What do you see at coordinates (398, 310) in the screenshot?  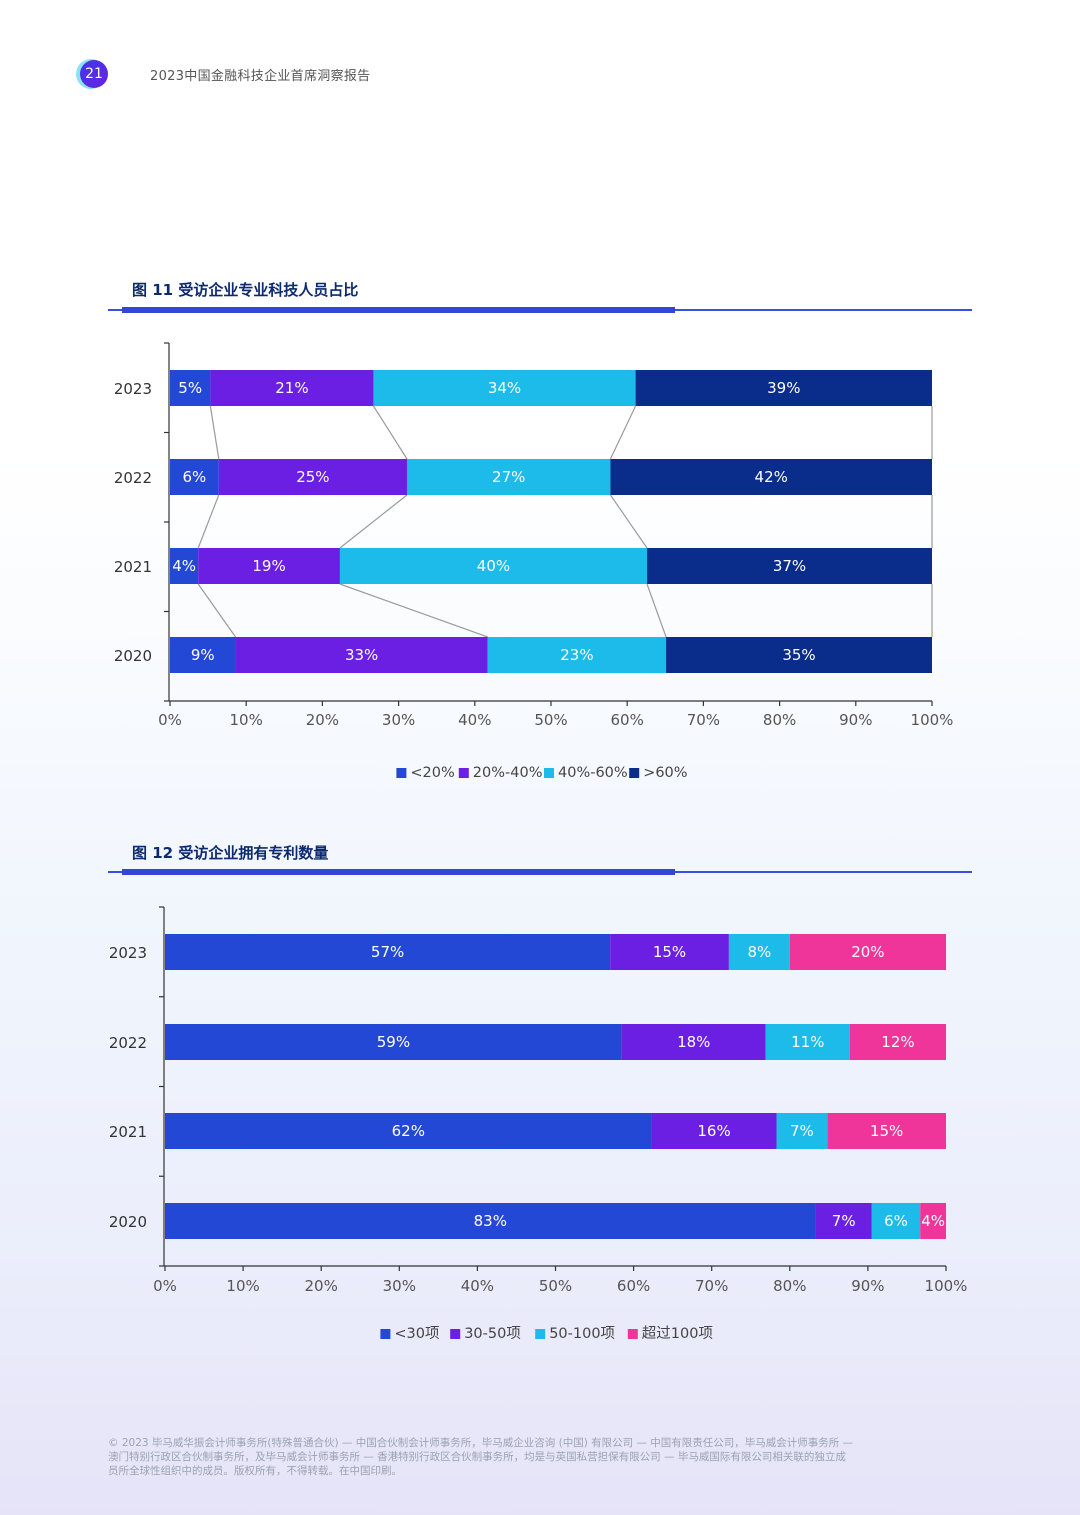 I see `figure-11-title-accent` at bounding box center [398, 310].